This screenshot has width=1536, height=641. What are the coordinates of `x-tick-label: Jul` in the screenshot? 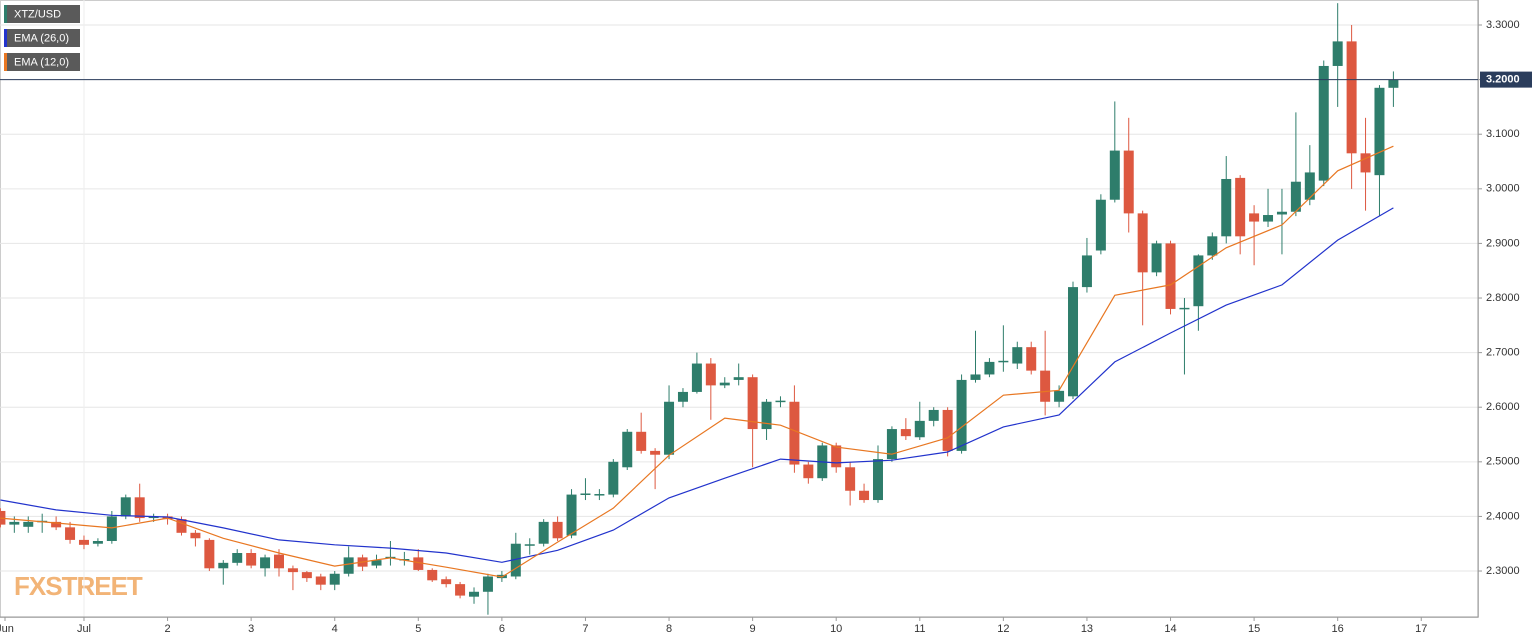 It's located at (84, 629).